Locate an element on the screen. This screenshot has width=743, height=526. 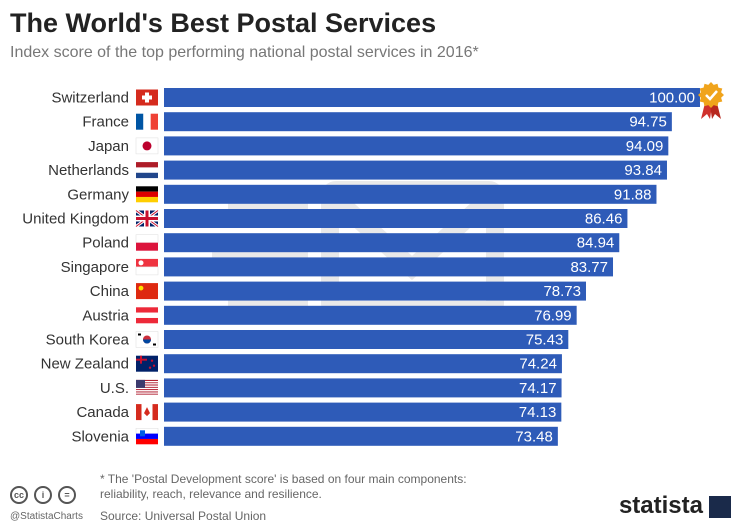
chart-title: The World's Best Postal Services is located at coordinates (223, 23).